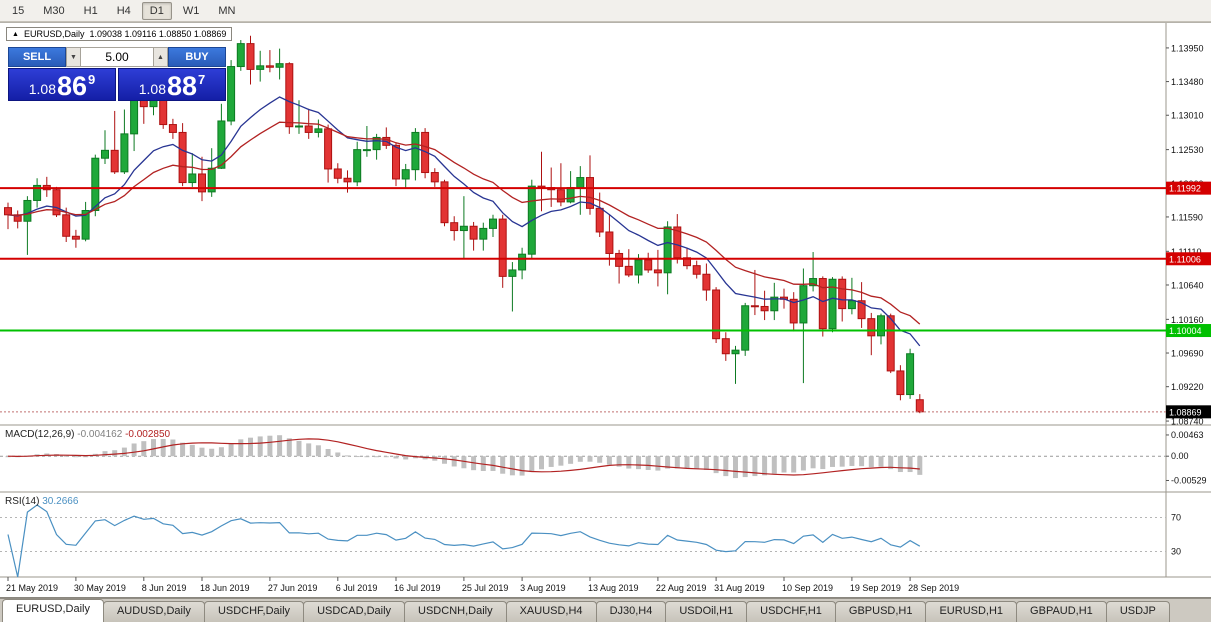 The width and height of the screenshot is (1211, 622). I want to click on svg-text: 1.10640, so click(1187, 285).